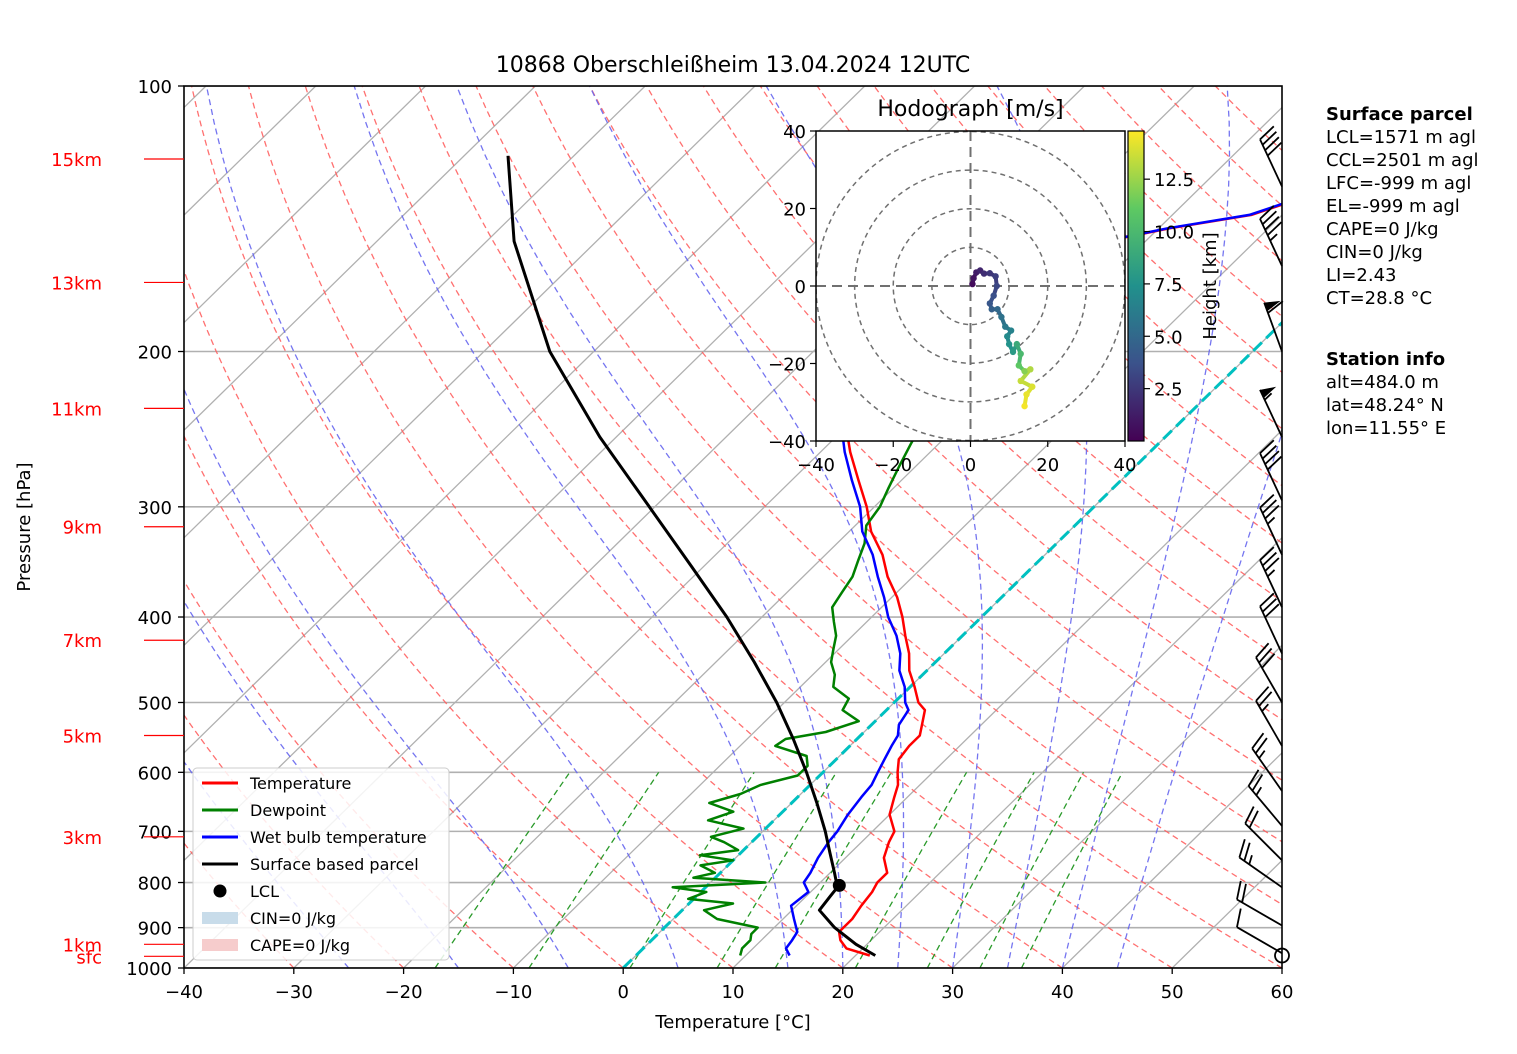 Image resolution: width=1517 pixels, height=1054 pixels. I want to click on height-label: 13km, so click(76, 283).